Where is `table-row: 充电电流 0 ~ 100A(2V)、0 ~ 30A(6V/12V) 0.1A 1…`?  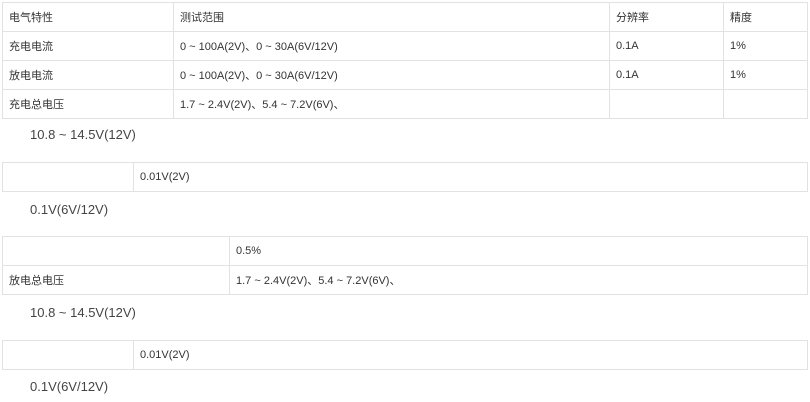 table-row: 充电电流 0 ~ 100A(2V)、0 ~ 30A(6V/12V) 0.1A 1… is located at coordinates (405, 46).